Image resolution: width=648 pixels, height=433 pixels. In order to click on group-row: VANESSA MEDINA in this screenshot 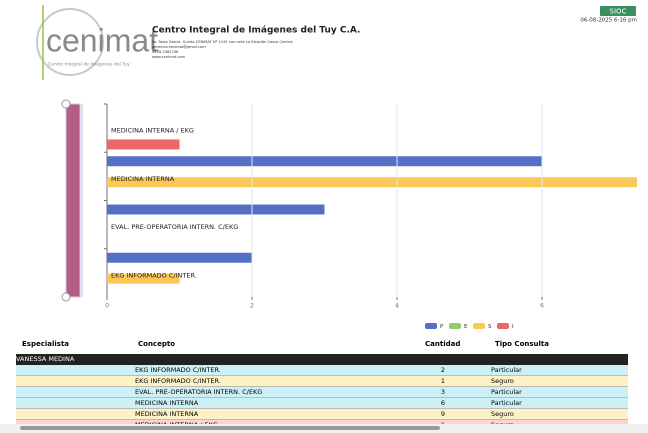, I will do `click(322, 359)`.